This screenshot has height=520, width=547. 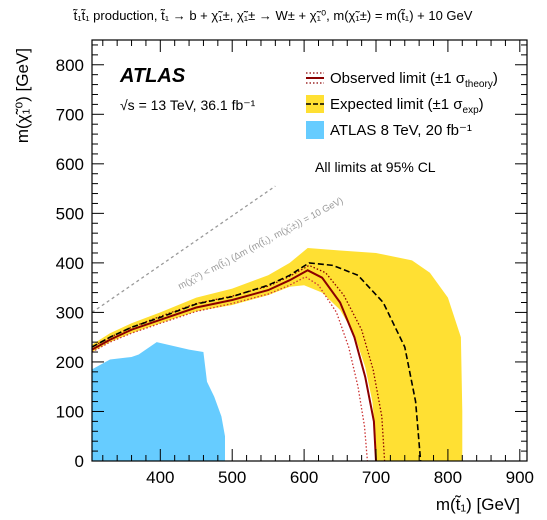 What do you see at coordinates (478, 504) in the screenshot?
I see `x-axis-title: m(t̃₁) [GeV]` at bounding box center [478, 504].